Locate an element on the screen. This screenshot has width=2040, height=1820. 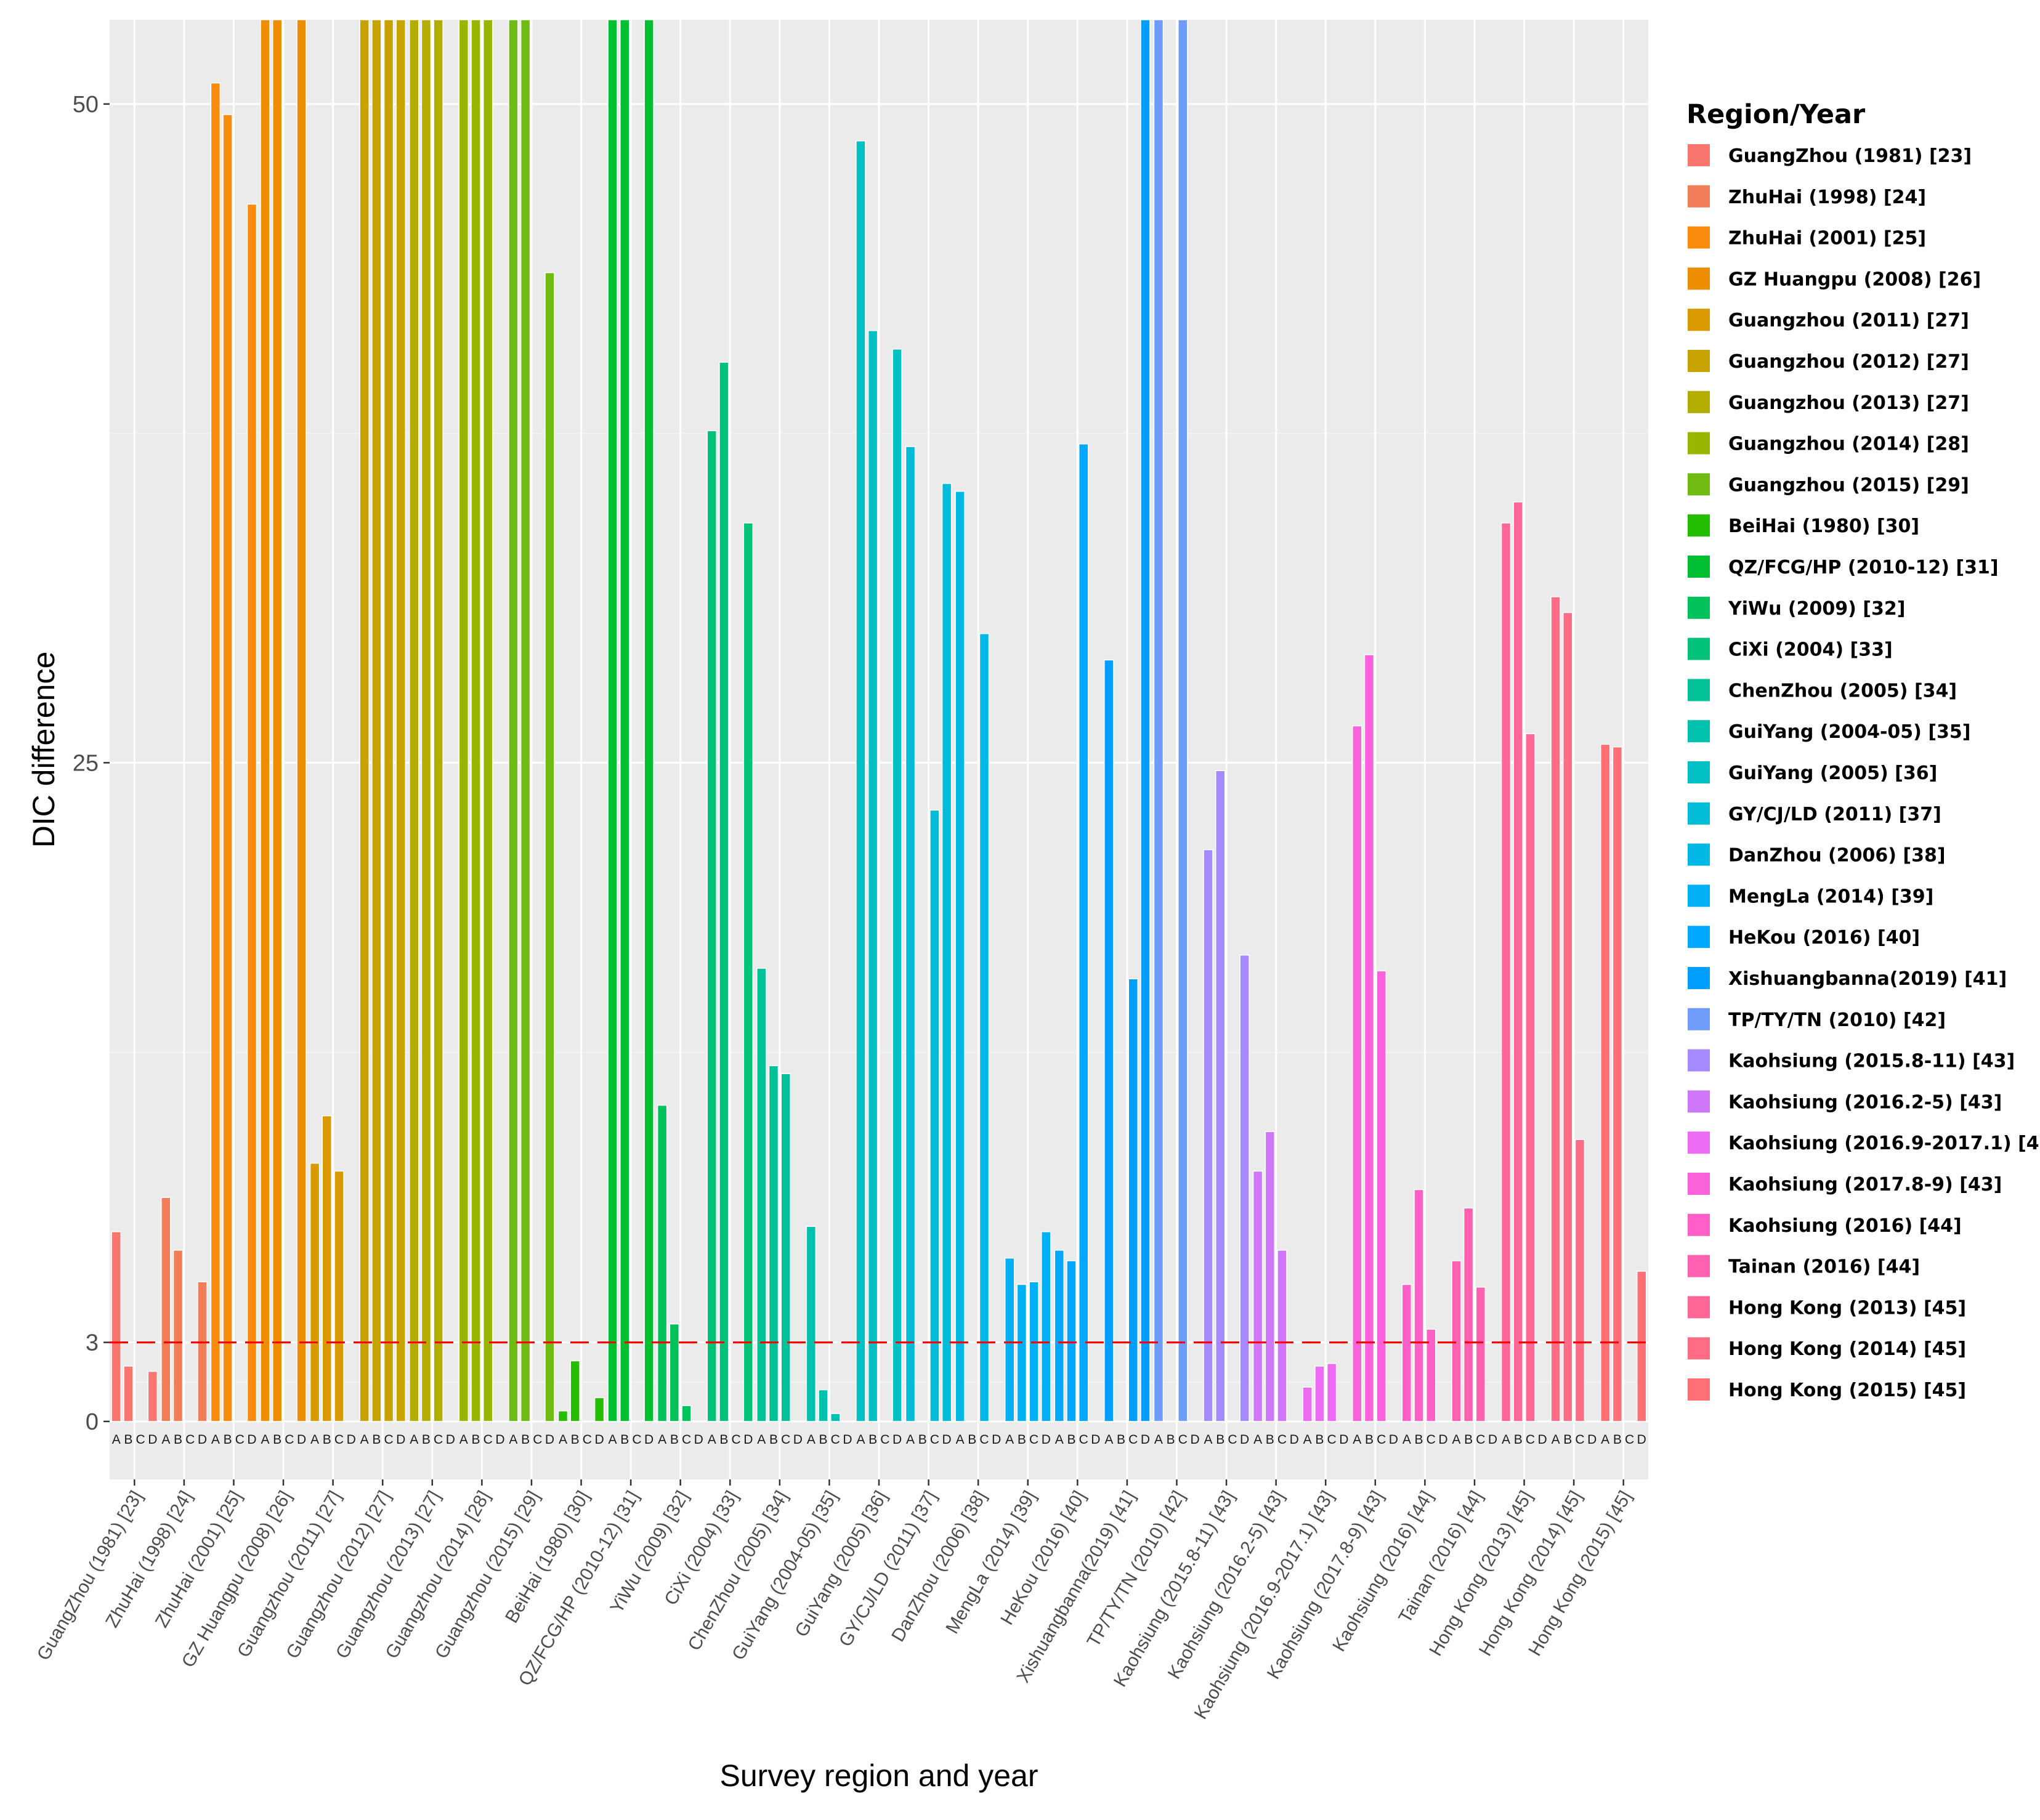
legend-label: Kaohsiung (2016) [44] is located at coordinates (1845, 1226).